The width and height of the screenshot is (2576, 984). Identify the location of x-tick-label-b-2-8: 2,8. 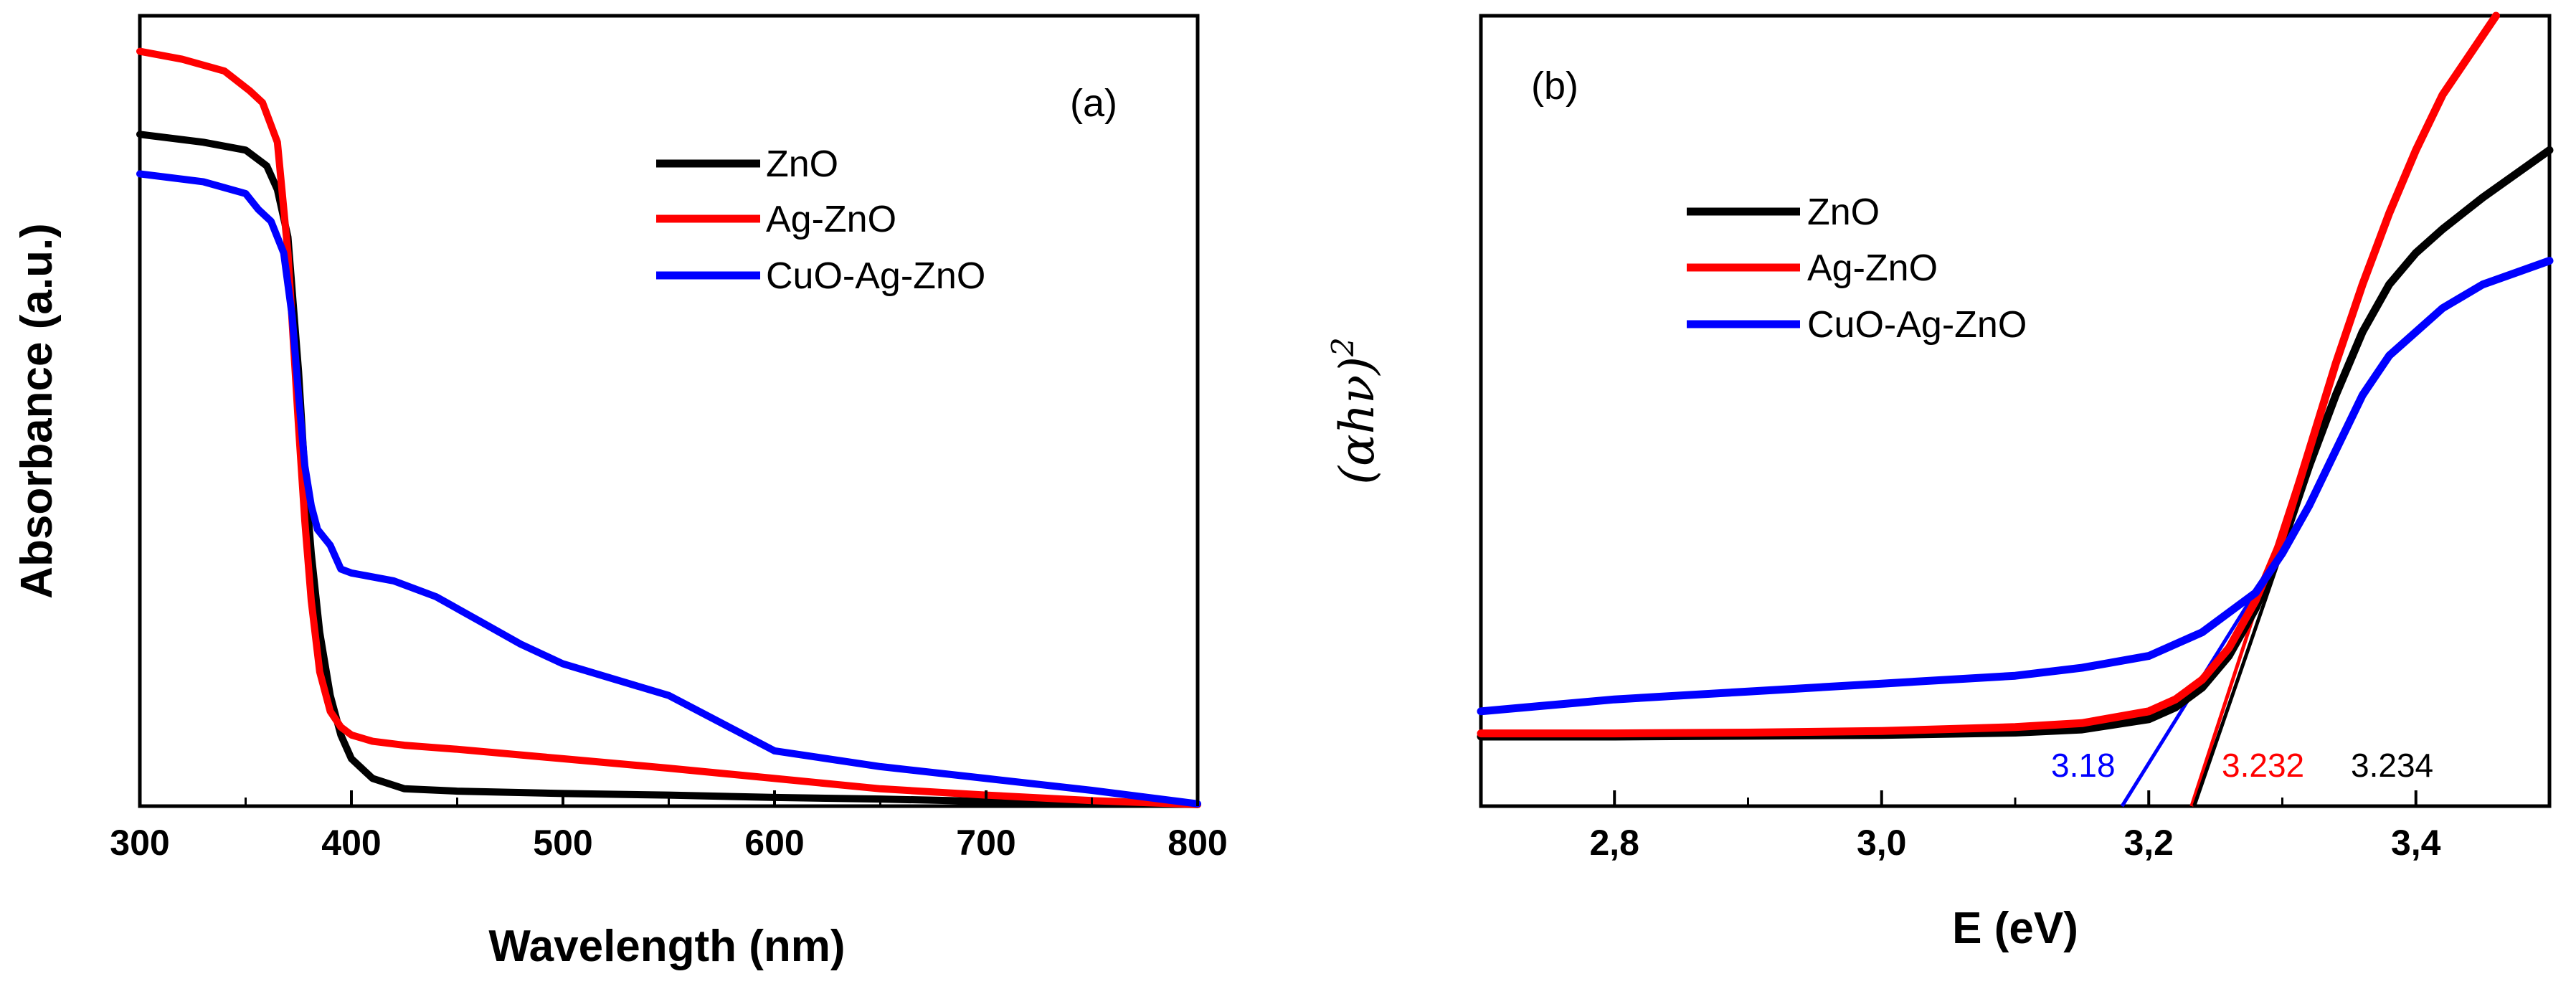
(1614, 843).